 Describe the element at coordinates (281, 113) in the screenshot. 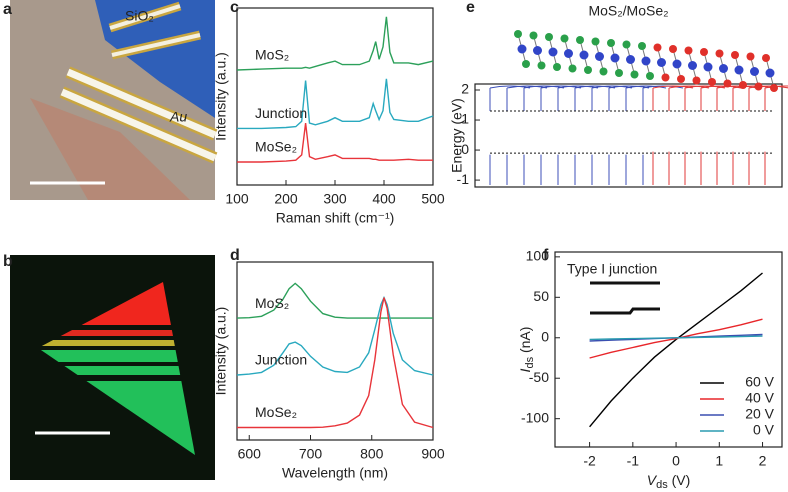

I see `series-label: Junction` at that location.